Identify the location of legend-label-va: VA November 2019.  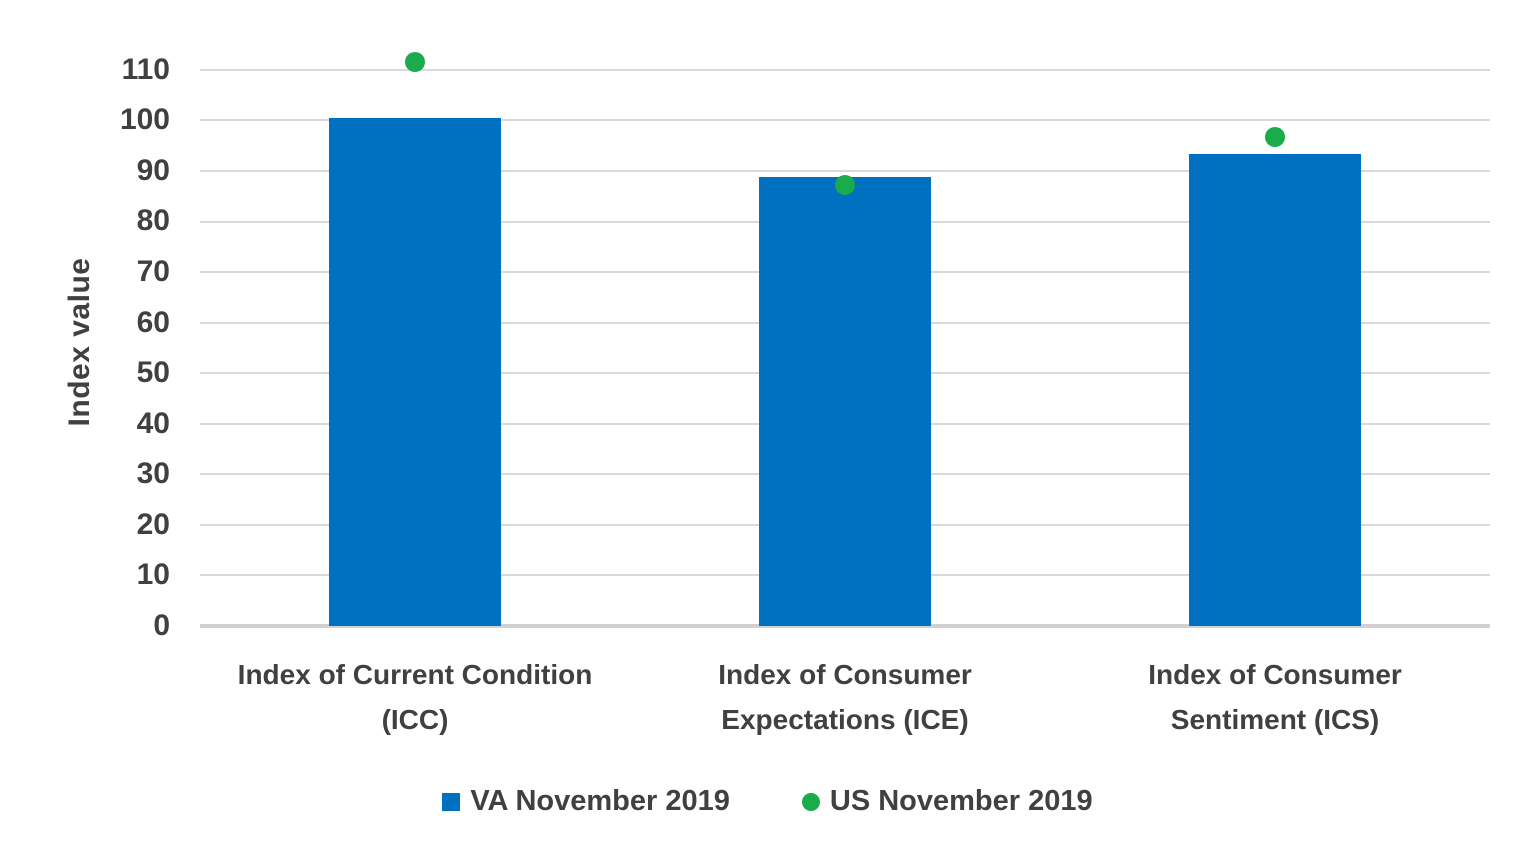
(600, 801).